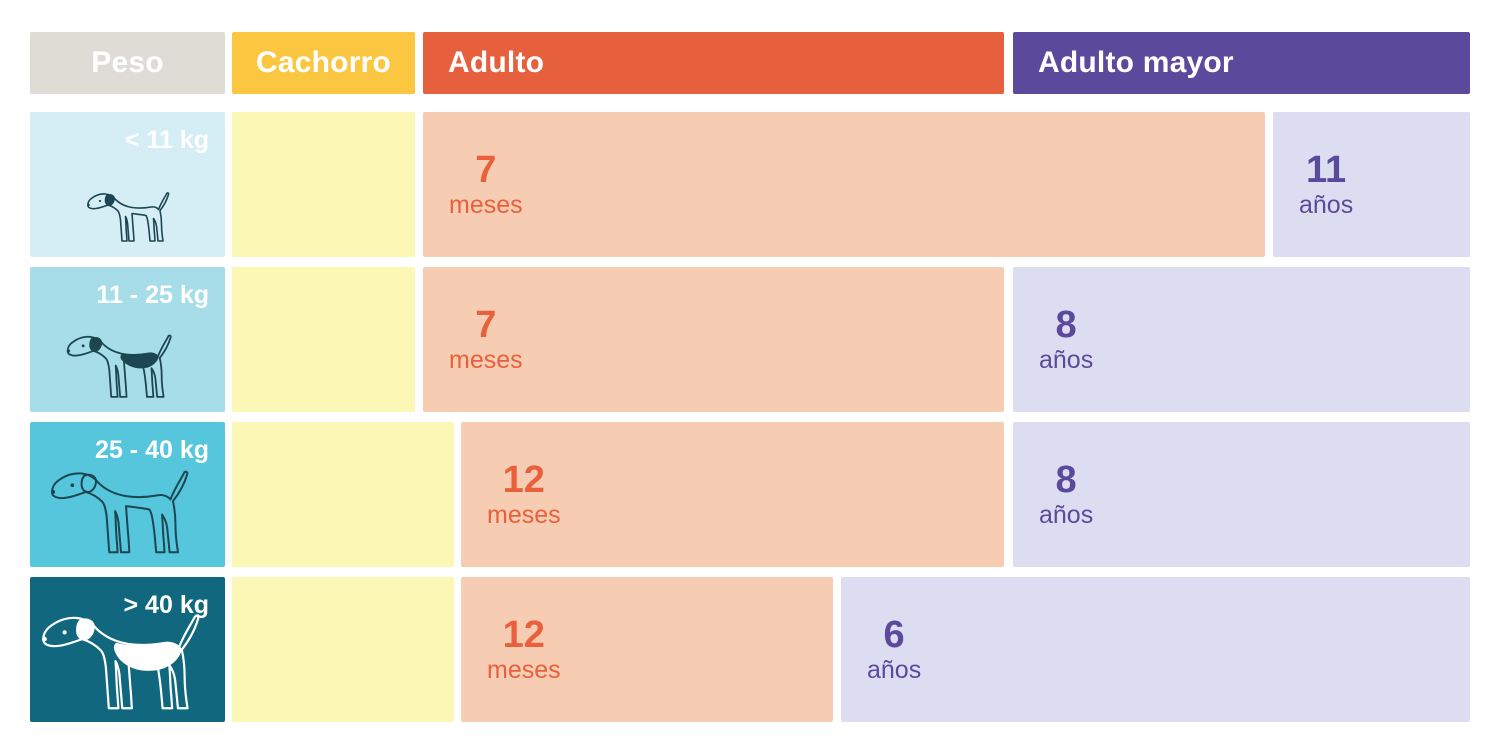 The width and height of the screenshot is (1500, 748). What do you see at coordinates (524, 515) in the screenshot?
I see `row3-adult-unit: meses` at bounding box center [524, 515].